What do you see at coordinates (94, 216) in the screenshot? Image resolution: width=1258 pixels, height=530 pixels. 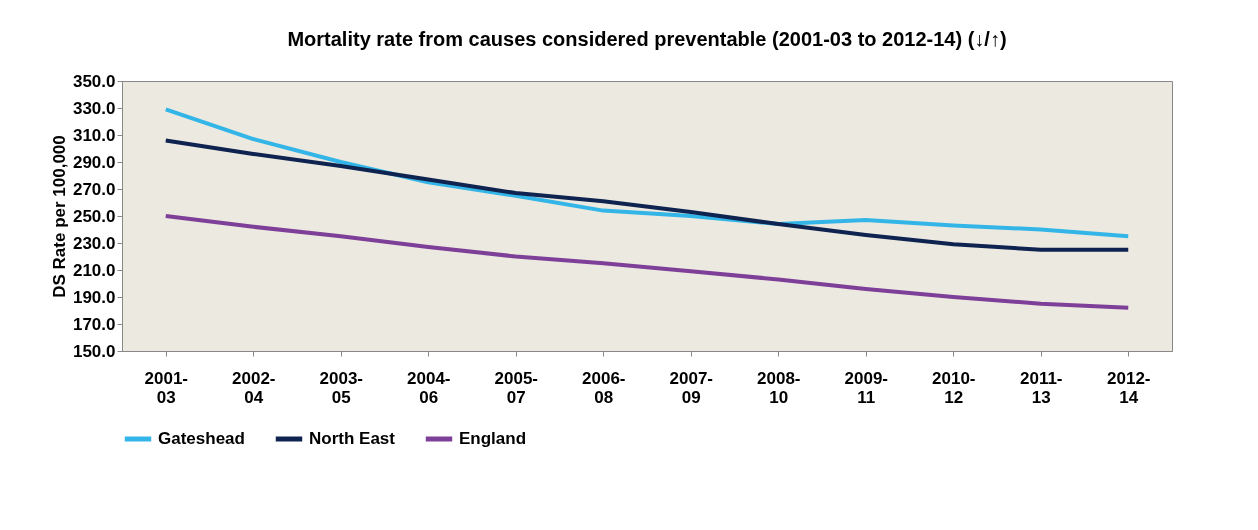 I see `y-tick-label: 250.0` at bounding box center [94, 216].